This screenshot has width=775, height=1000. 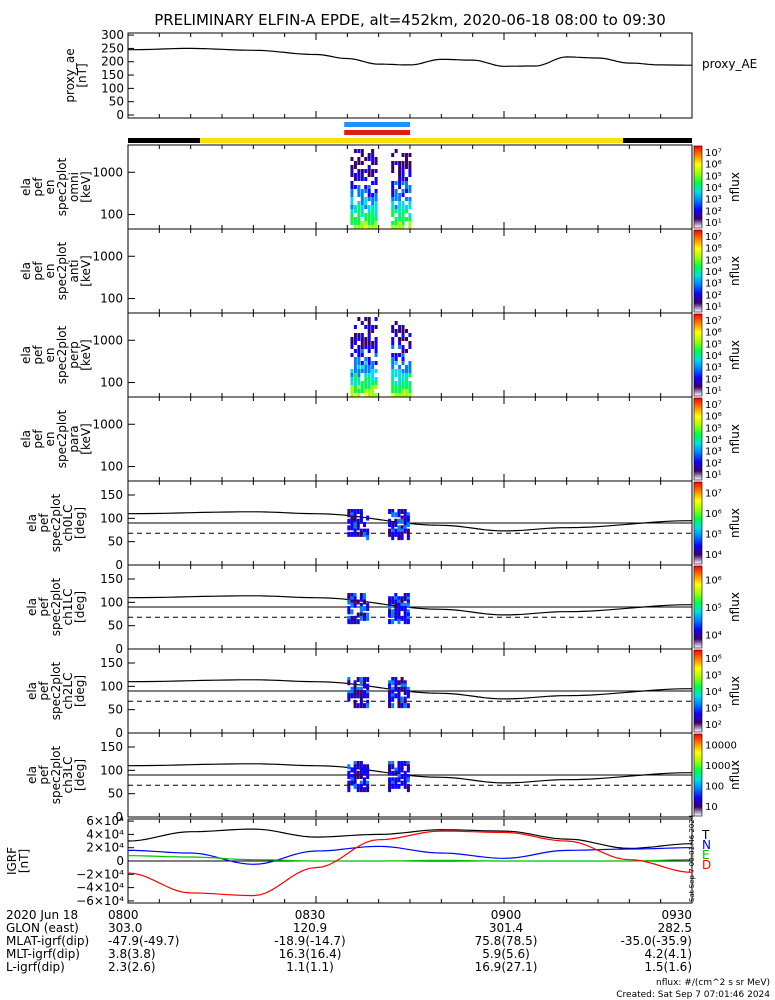 I want to click on spectrogram-ylabel: ch1LC, so click(x=68, y=607).